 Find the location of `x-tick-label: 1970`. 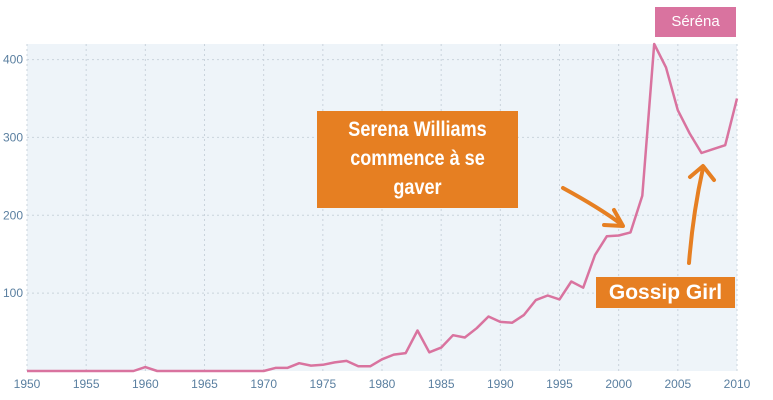

x-tick-label: 1970 is located at coordinates (263, 384).